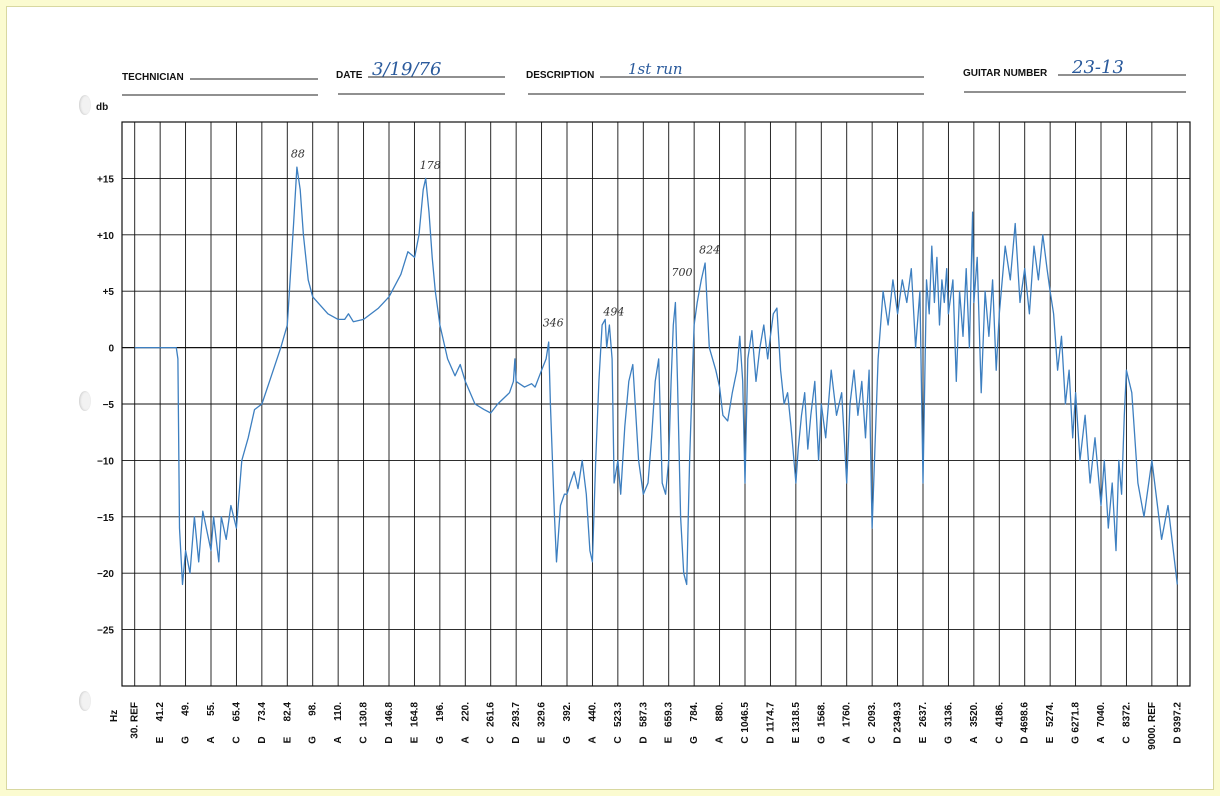 The height and width of the screenshot is (796, 1220). I want to click on y-tick-label: −5, so click(109, 405).